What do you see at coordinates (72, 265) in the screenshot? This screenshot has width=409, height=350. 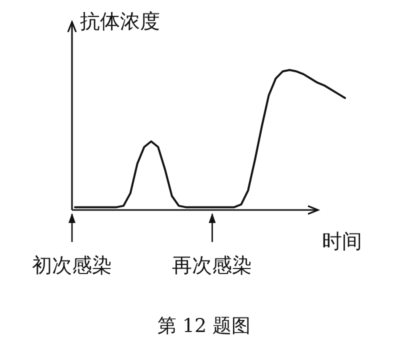 I see `text: 初次感染` at bounding box center [72, 265].